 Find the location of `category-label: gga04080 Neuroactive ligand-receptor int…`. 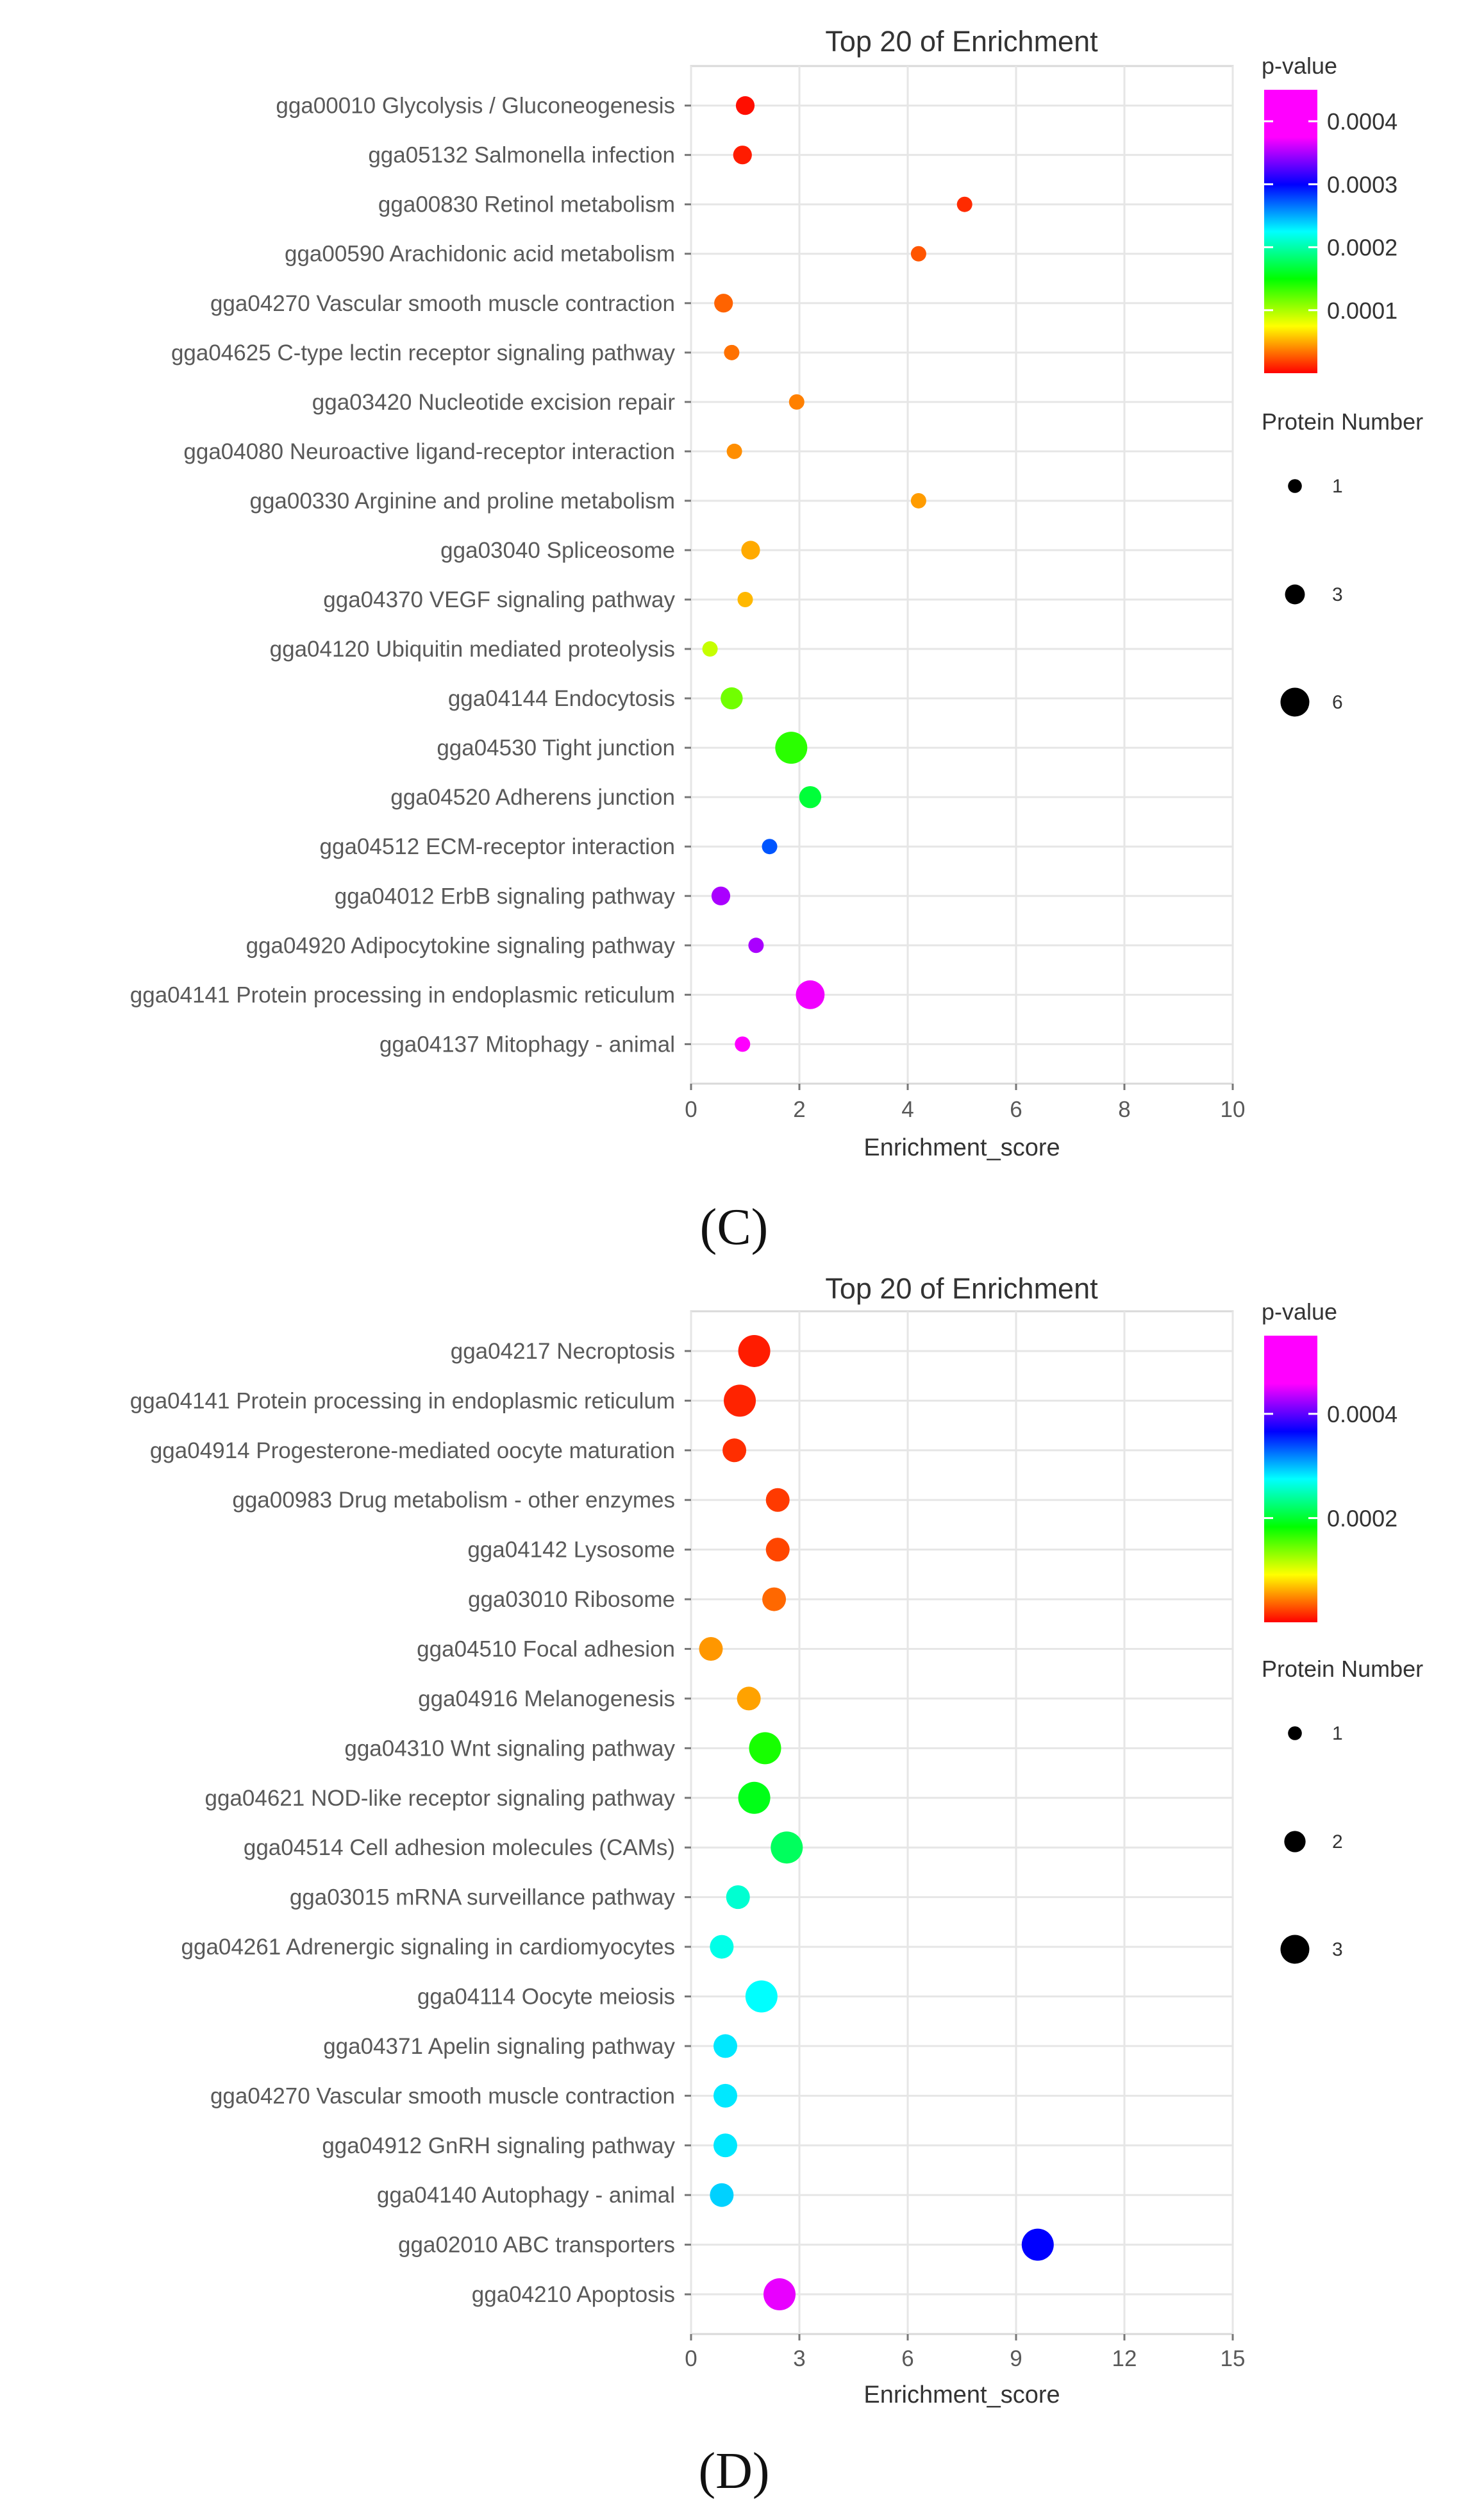

category-label: gga04080 Neuroactive ligand-receptor int… is located at coordinates (429, 451).